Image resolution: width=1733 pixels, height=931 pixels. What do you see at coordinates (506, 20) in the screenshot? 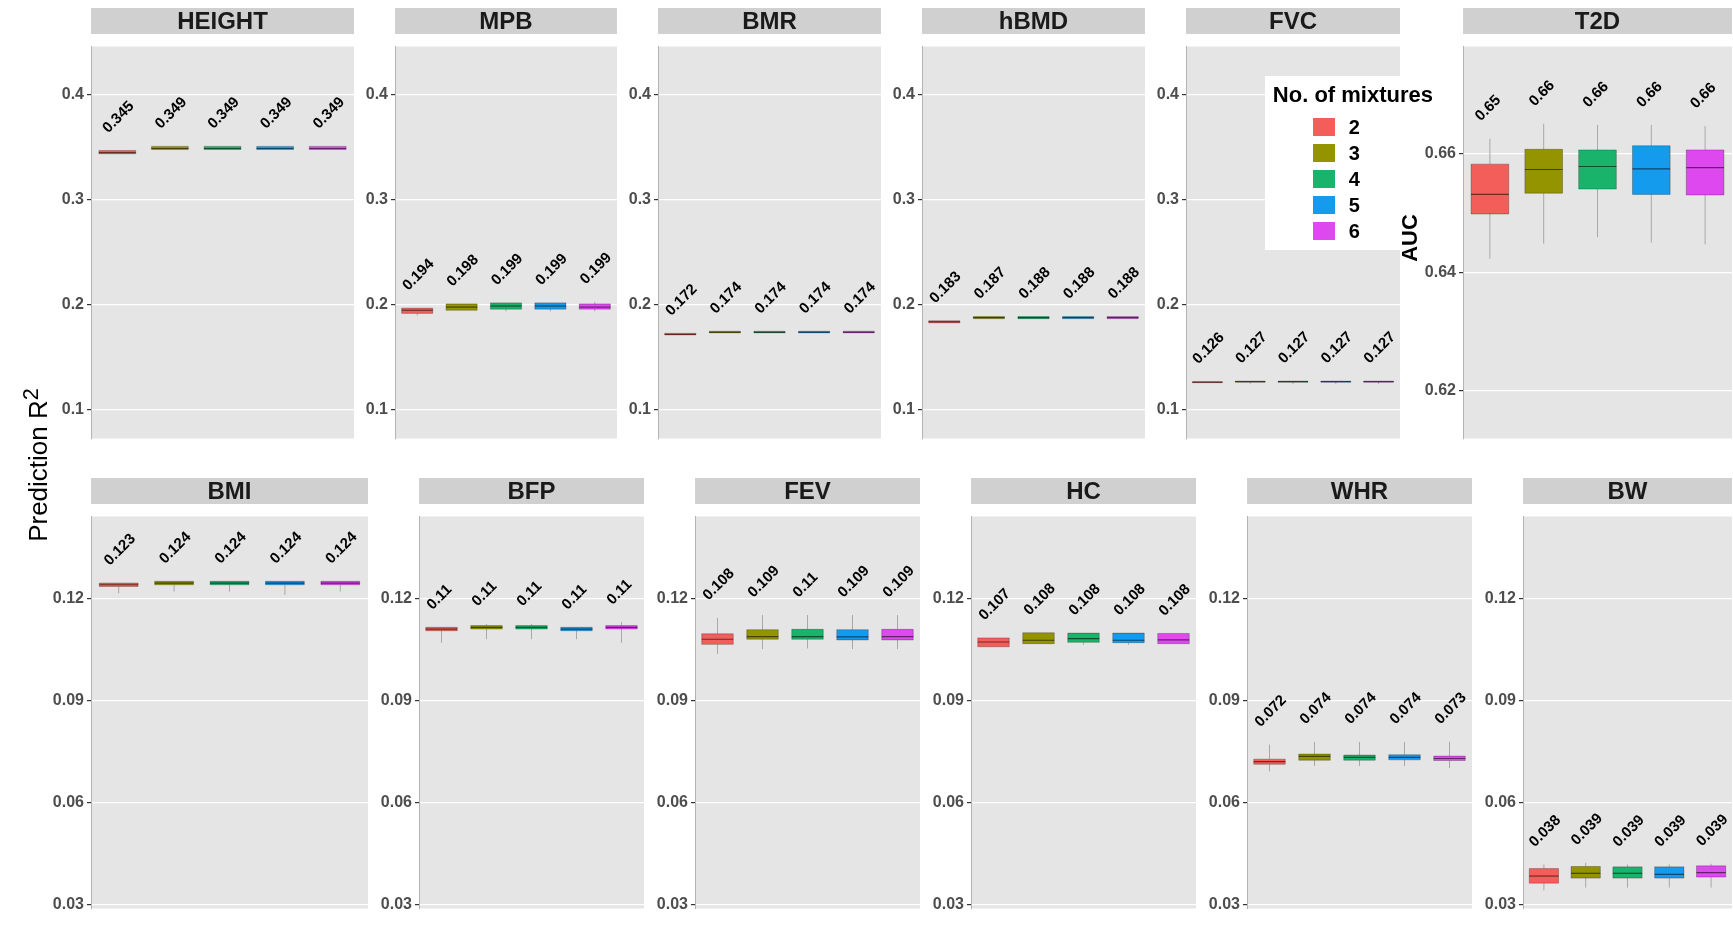
I see `chart-title: MPB` at bounding box center [506, 20].